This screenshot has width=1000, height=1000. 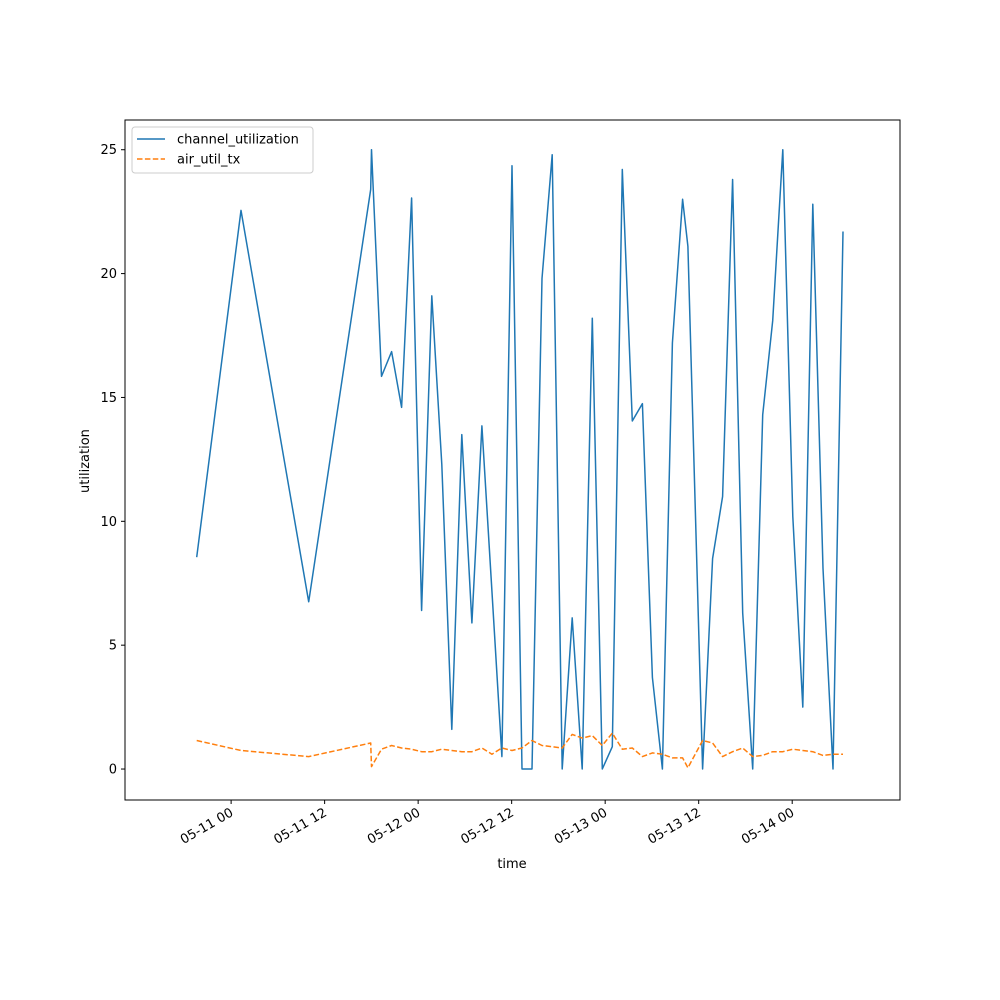 What do you see at coordinates (108, 398) in the screenshot?
I see `y-tick-label: 15` at bounding box center [108, 398].